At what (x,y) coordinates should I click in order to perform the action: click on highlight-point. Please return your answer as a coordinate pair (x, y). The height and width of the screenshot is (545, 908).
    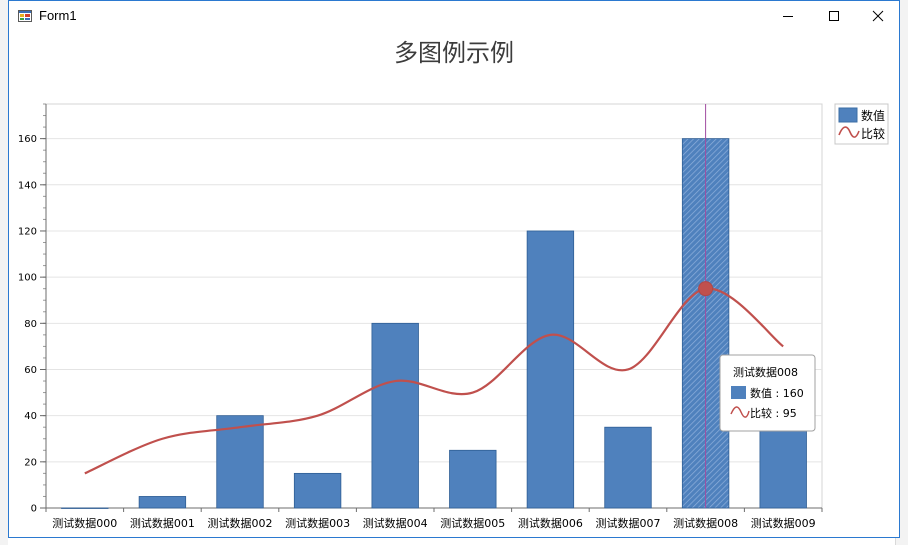
    Looking at the image, I should click on (706, 289).